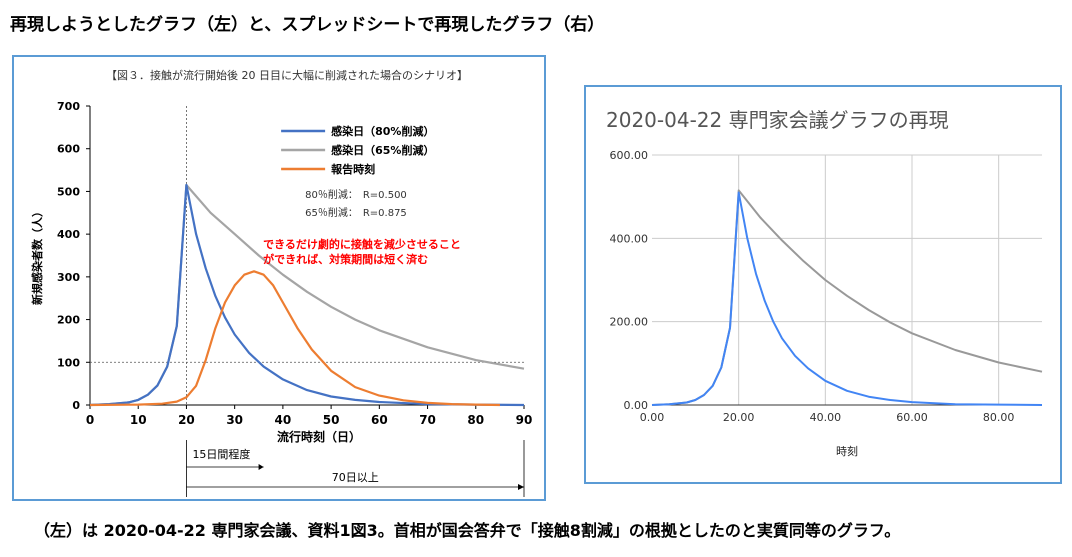 Image resolution: width=1072 pixels, height=557 pixels. Describe the element at coordinates (331, 420) in the screenshot. I see `x-tick-label: 50` at that location.